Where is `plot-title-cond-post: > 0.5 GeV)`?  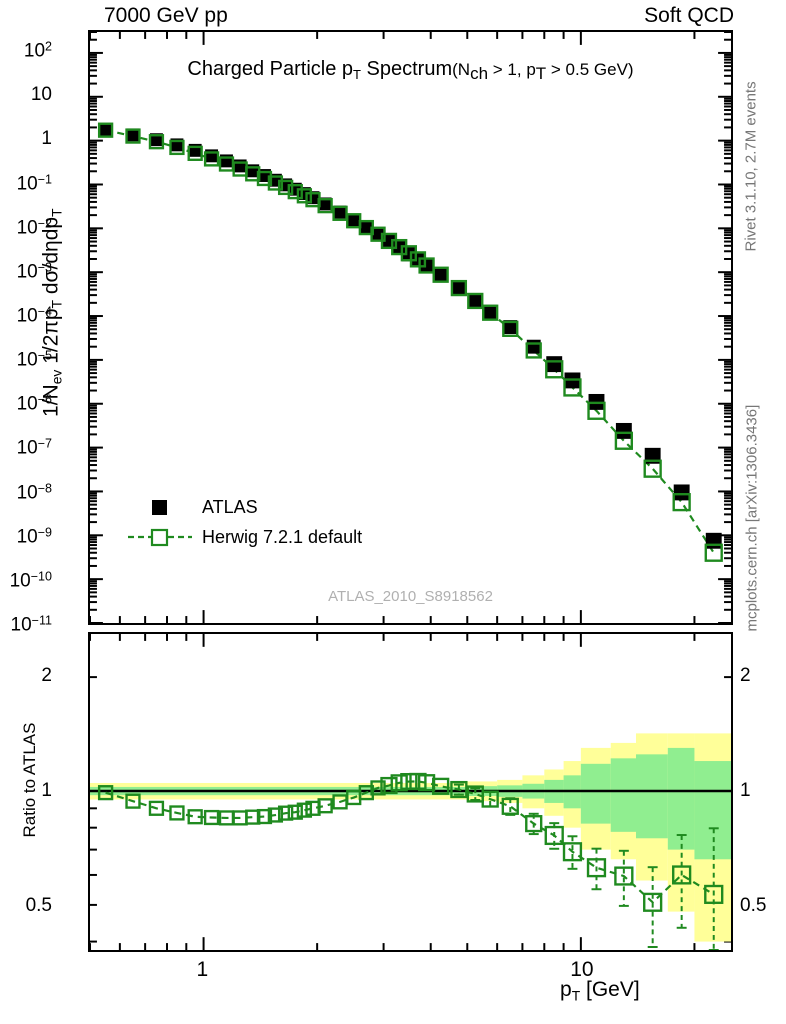
plot-title-cond-post: > 0.5 GeV) is located at coordinates (590, 69).